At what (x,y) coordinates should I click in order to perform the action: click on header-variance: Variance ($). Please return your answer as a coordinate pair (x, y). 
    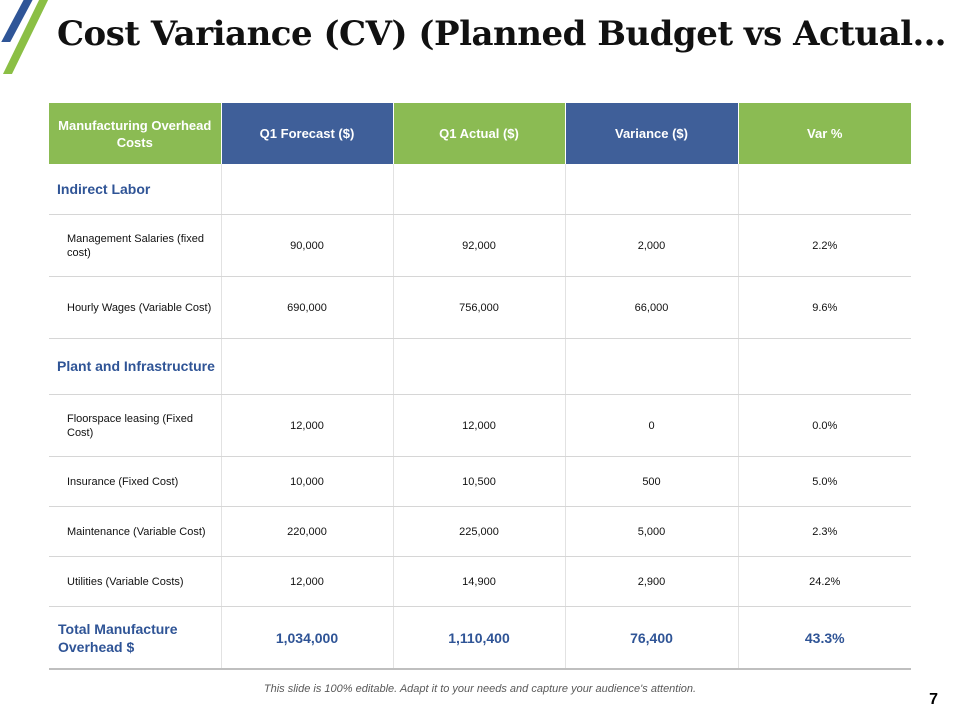
    Looking at the image, I should click on (651, 133).